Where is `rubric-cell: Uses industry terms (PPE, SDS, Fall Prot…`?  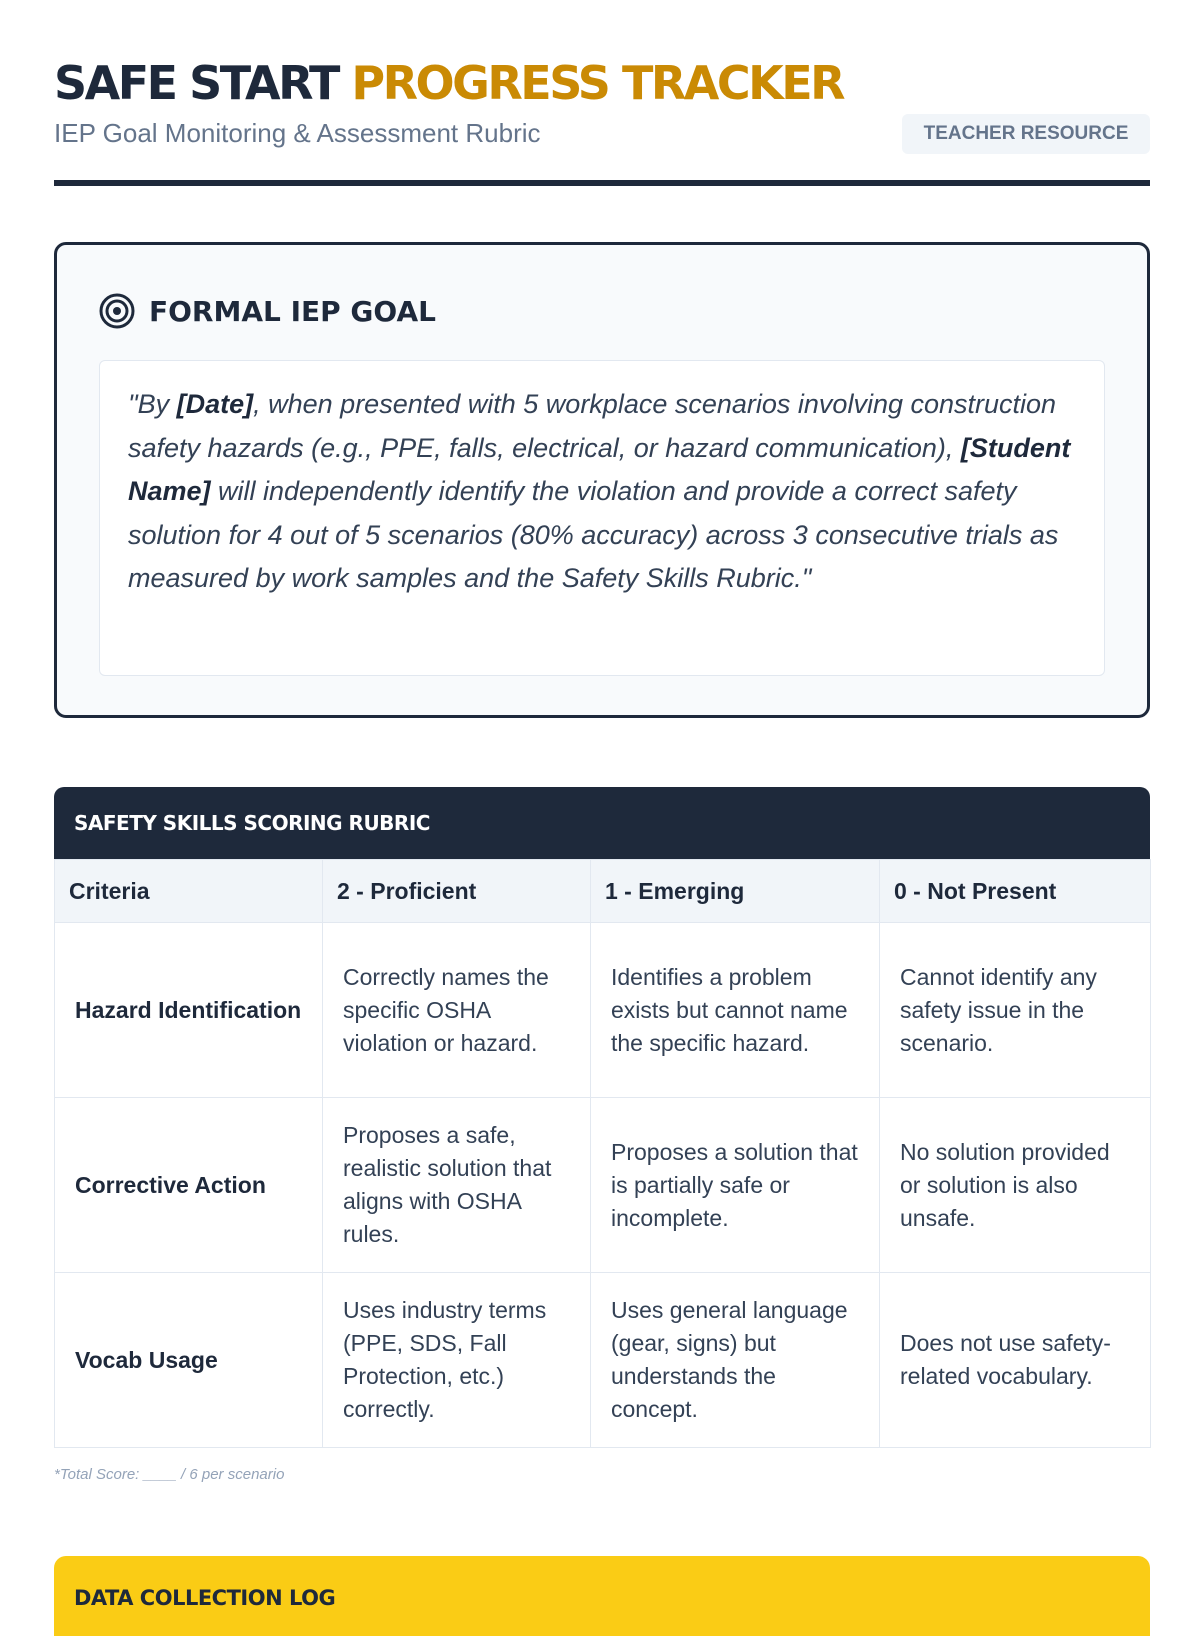
rubric-cell: Uses industry terms (PPE, SDS, Fall Prot… is located at coordinates (456, 1360).